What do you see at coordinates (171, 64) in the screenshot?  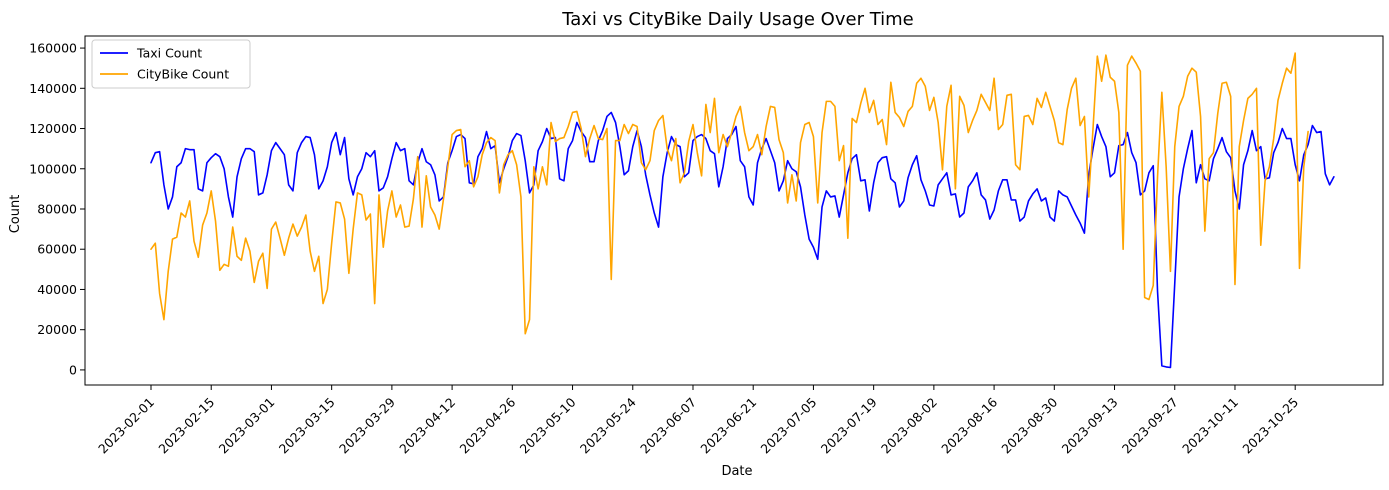 I see `legend-box` at bounding box center [171, 64].